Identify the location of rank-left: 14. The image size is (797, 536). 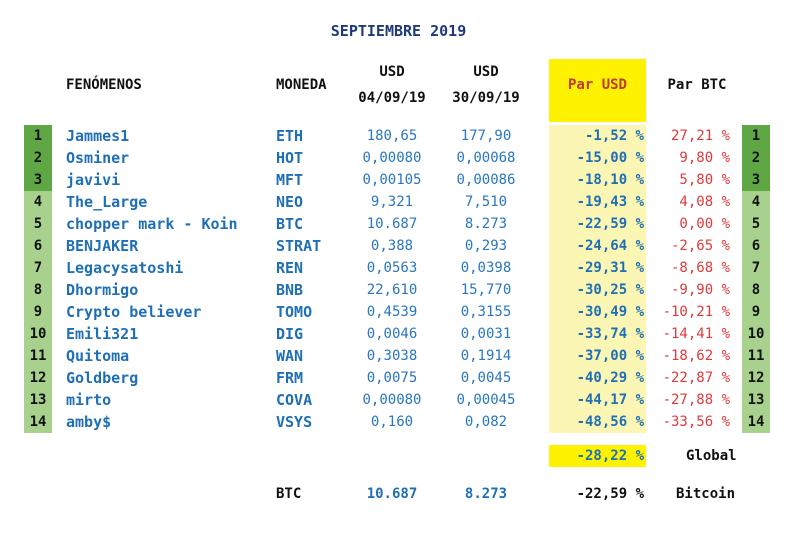
(38, 422).